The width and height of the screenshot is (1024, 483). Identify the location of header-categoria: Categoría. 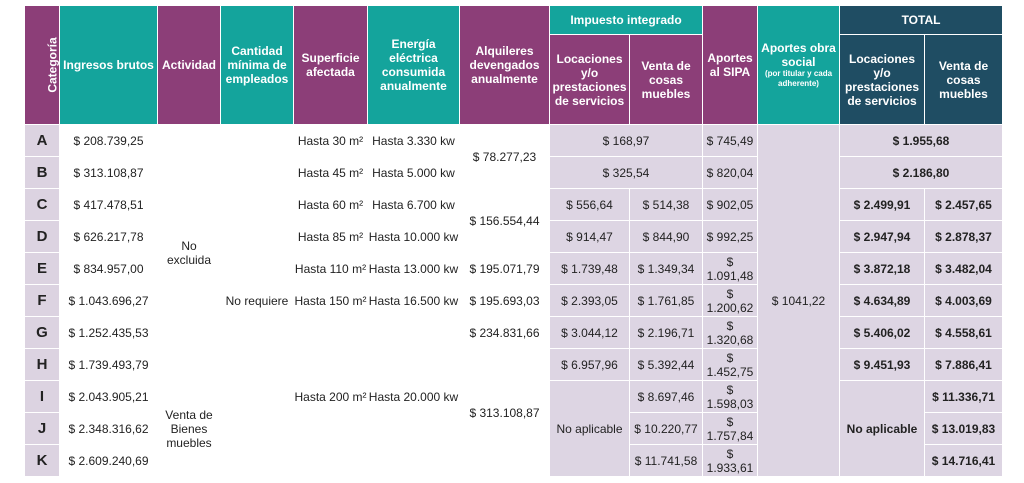
(42, 65).